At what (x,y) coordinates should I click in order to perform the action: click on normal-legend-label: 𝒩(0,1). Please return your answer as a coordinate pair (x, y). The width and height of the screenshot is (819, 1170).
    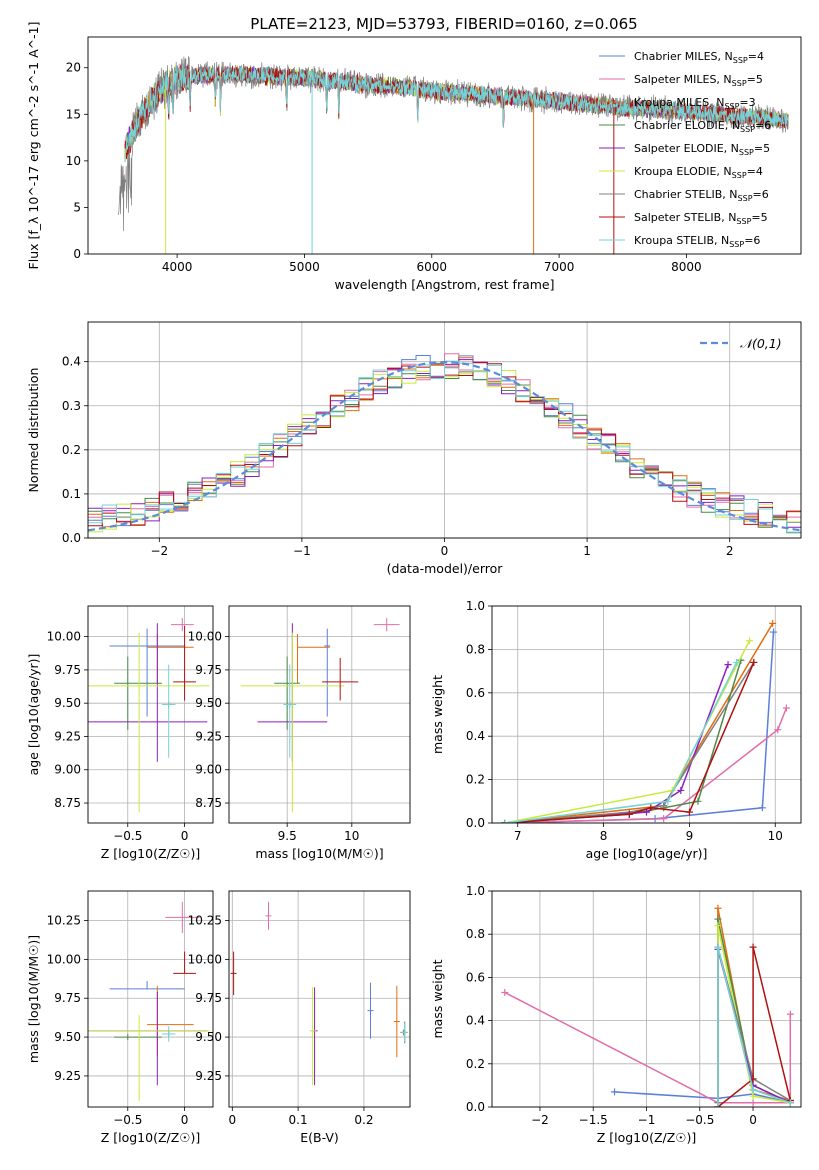
    Looking at the image, I should click on (761, 343).